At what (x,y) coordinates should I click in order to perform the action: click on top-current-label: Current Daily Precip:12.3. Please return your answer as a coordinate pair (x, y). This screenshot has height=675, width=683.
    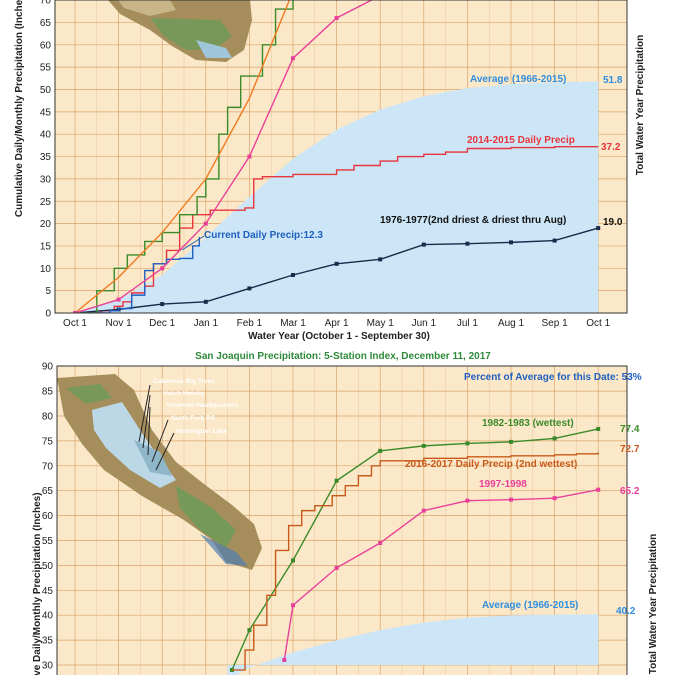
    Looking at the image, I should click on (263, 235).